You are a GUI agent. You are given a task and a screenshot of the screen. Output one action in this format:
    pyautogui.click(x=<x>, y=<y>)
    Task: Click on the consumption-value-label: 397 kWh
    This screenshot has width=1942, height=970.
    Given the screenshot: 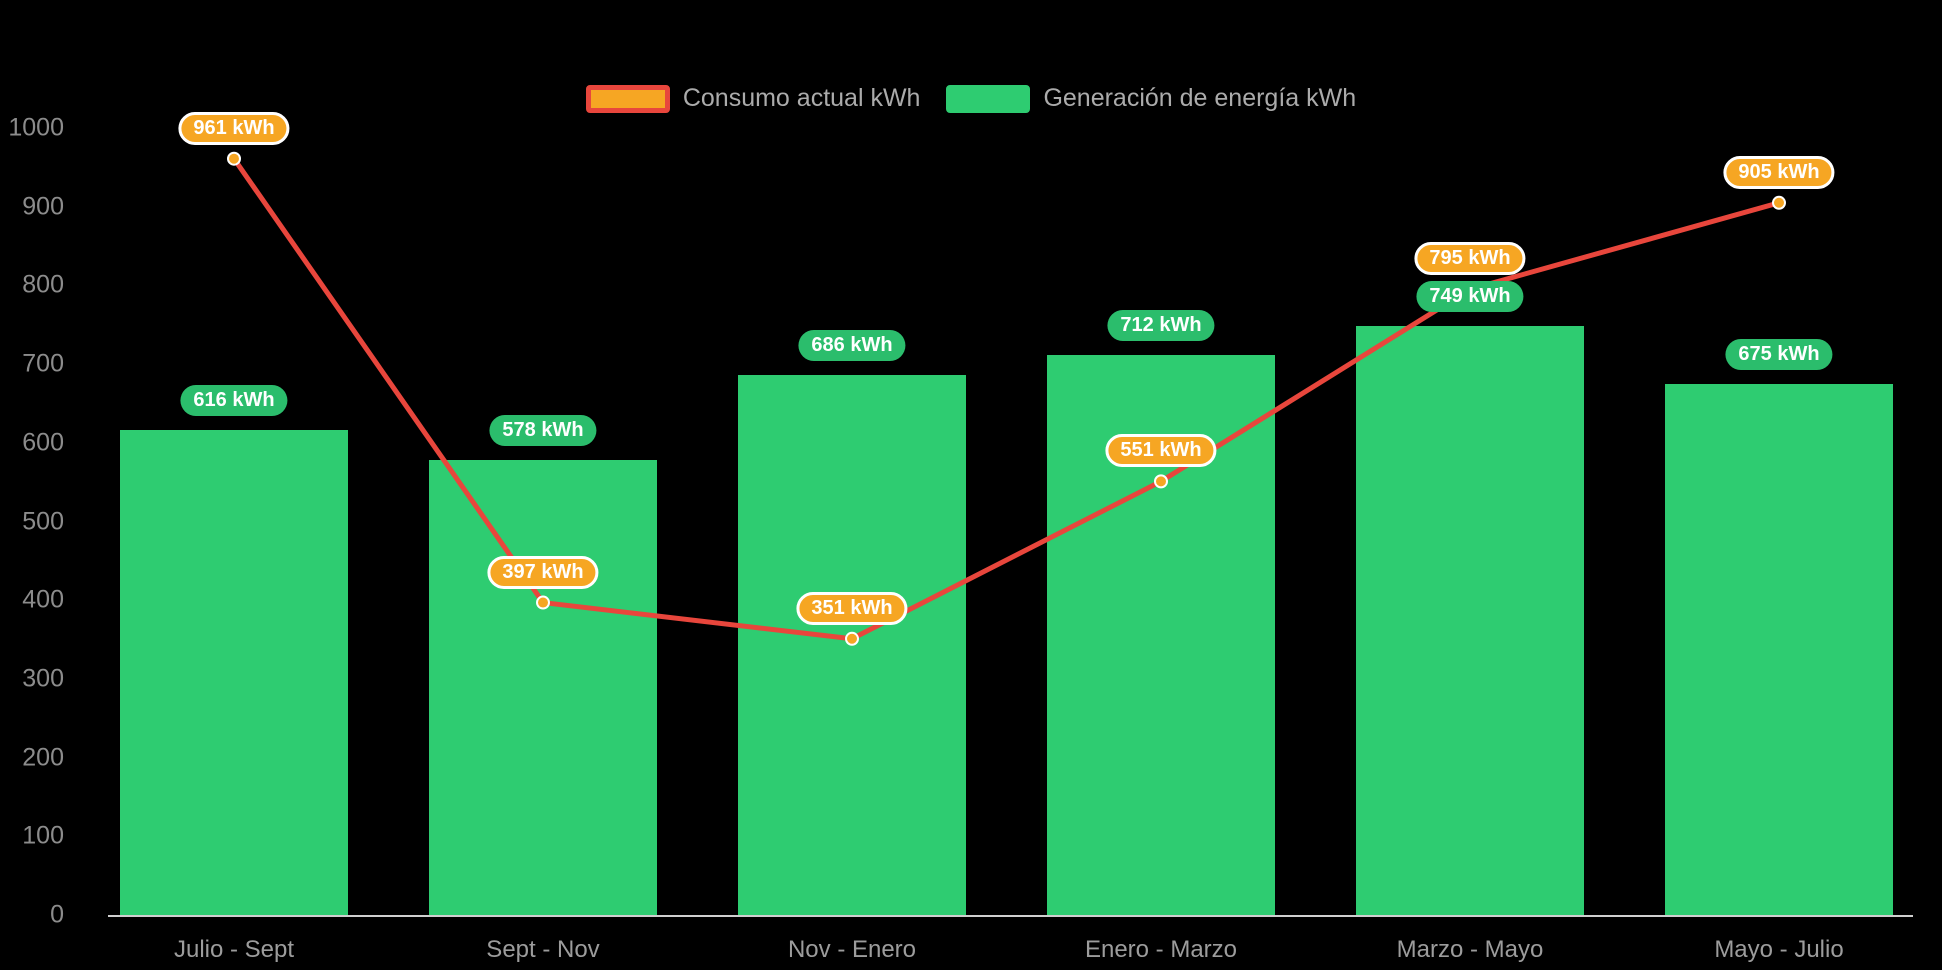 What is the action you would take?
    pyautogui.click(x=543, y=572)
    